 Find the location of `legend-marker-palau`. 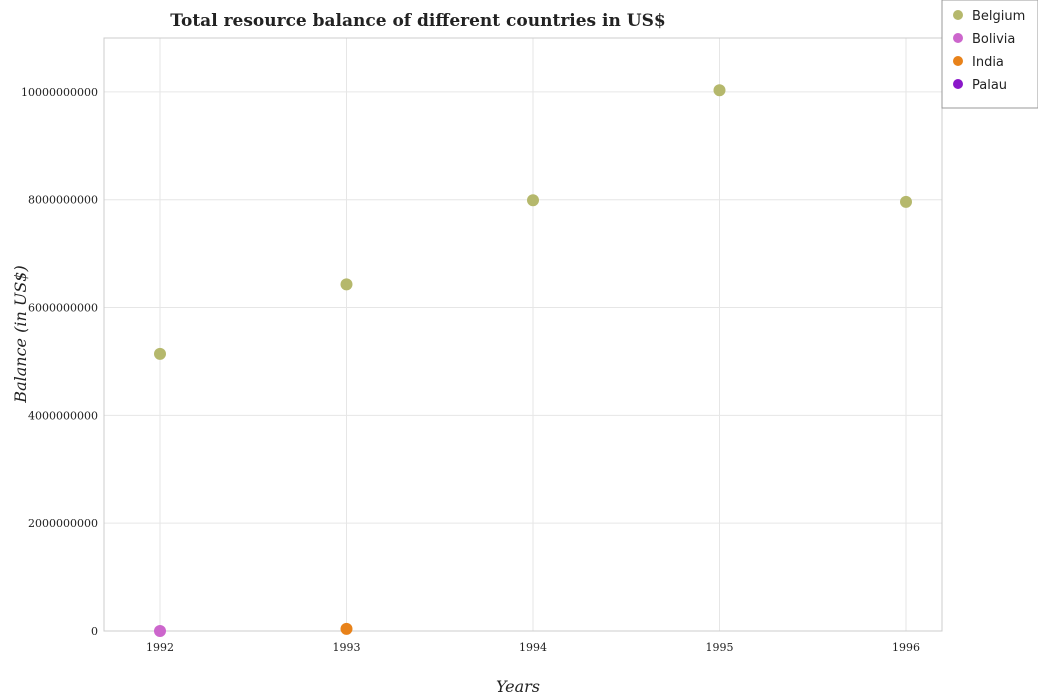

legend-marker-palau is located at coordinates (958, 84).